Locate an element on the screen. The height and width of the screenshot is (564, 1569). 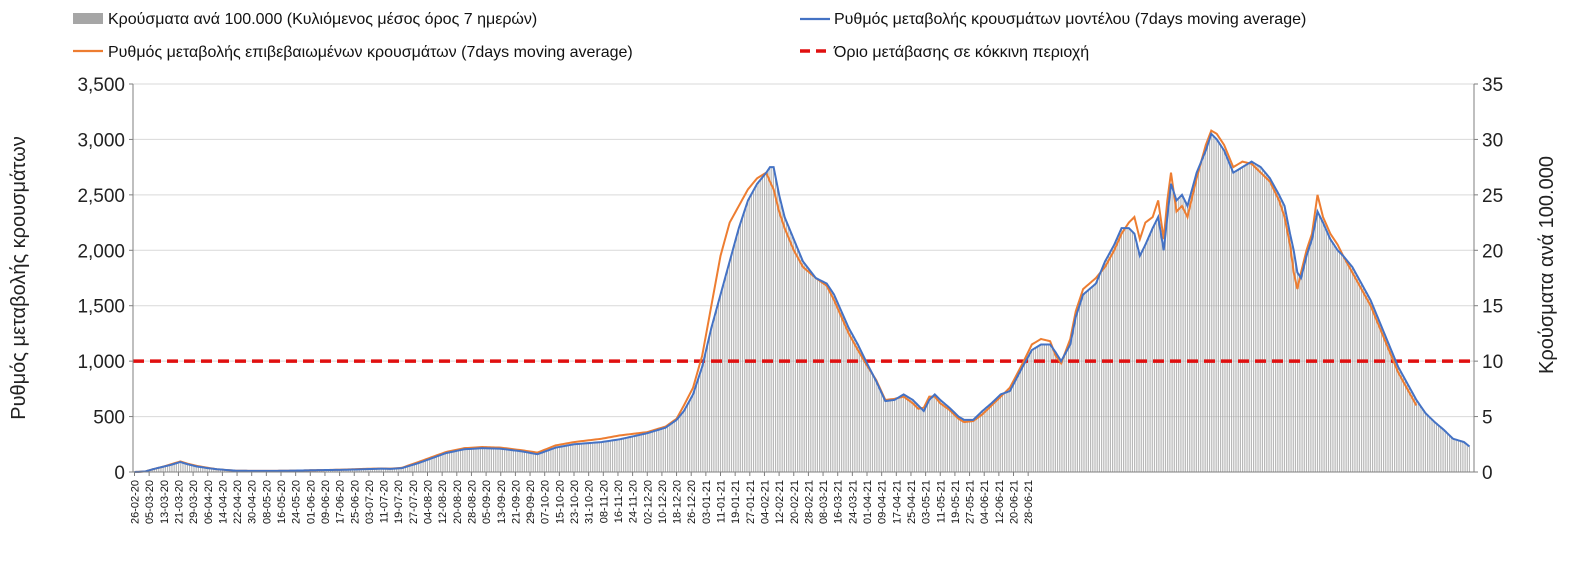
x-tick-label: 21-09-20 is located at coordinates (516, 502).